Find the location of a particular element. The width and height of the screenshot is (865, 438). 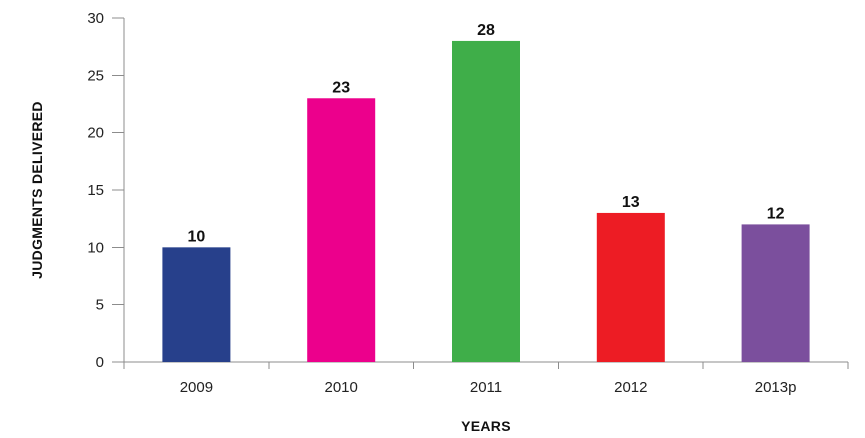

bar-2011 is located at coordinates (486, 201).